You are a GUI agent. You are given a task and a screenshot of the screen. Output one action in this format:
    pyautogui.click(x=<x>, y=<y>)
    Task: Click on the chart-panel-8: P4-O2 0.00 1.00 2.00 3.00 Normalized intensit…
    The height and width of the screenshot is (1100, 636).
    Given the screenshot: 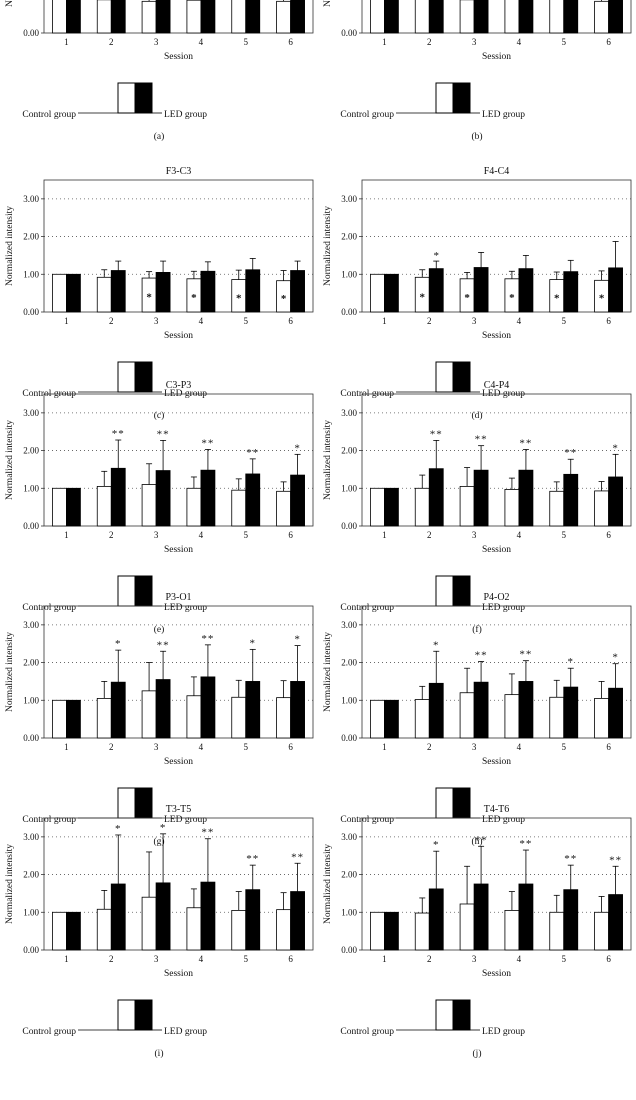 What is the action you would take?
    pyautogui.click(x=477, y=719)
    